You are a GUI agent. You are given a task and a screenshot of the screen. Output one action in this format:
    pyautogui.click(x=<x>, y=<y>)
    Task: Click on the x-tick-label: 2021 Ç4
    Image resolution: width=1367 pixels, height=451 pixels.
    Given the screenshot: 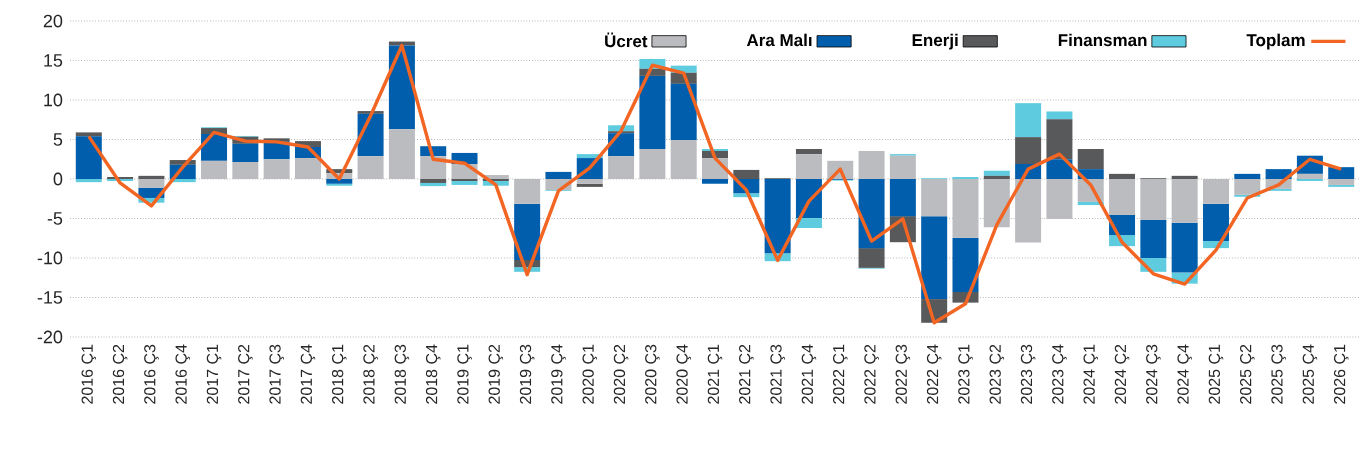 What is the action you would take?
    pyautogui.click(x=809, y=374)
    